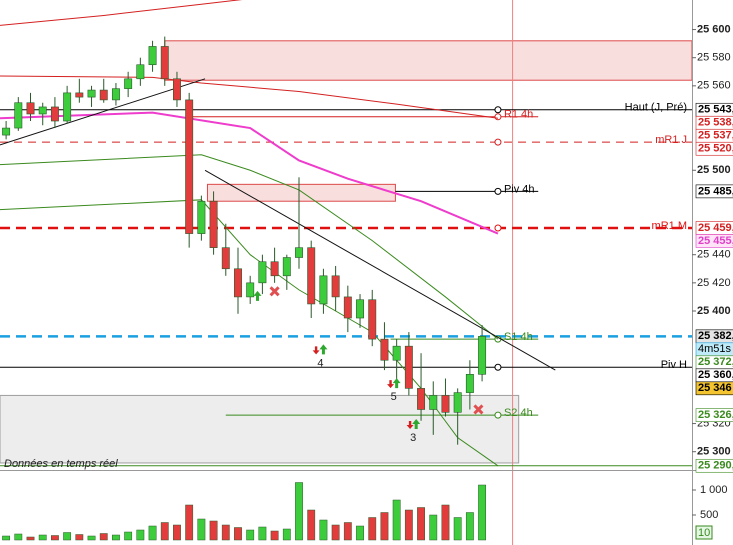 Image resolution: width=733 pixels, height=545 pixels. I want to click on price-badge-label: 25 537,, so click(715, 136).